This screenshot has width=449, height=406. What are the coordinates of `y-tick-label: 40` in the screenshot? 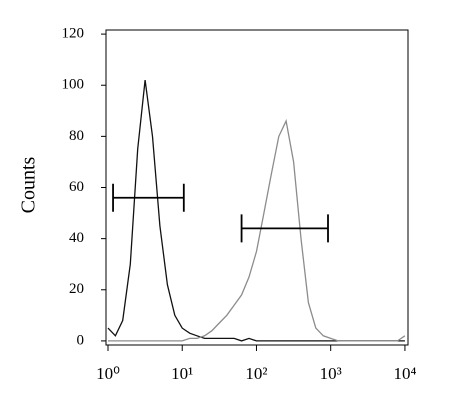 It's located at (76, 238).